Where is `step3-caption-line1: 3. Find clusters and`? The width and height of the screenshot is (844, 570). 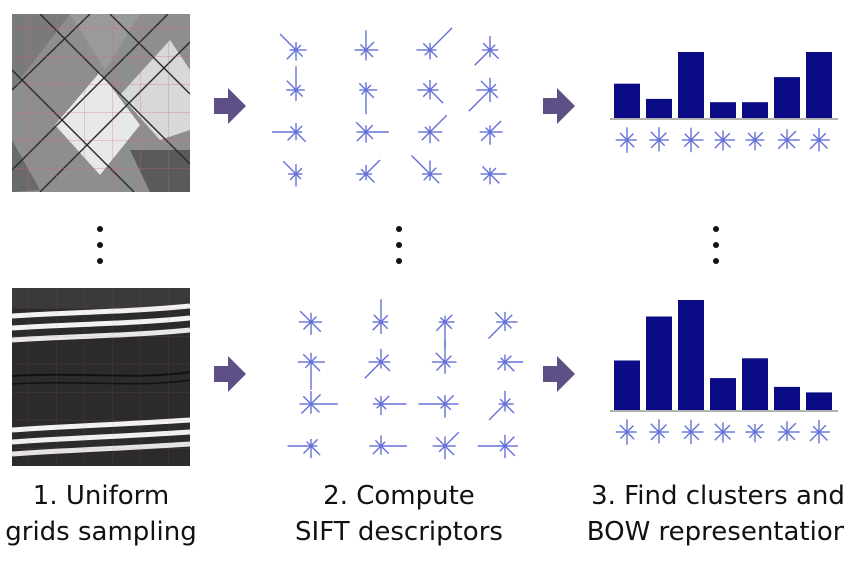
step3-caption-line1: 3. Find clusters and is located at coordinates (717, 496).